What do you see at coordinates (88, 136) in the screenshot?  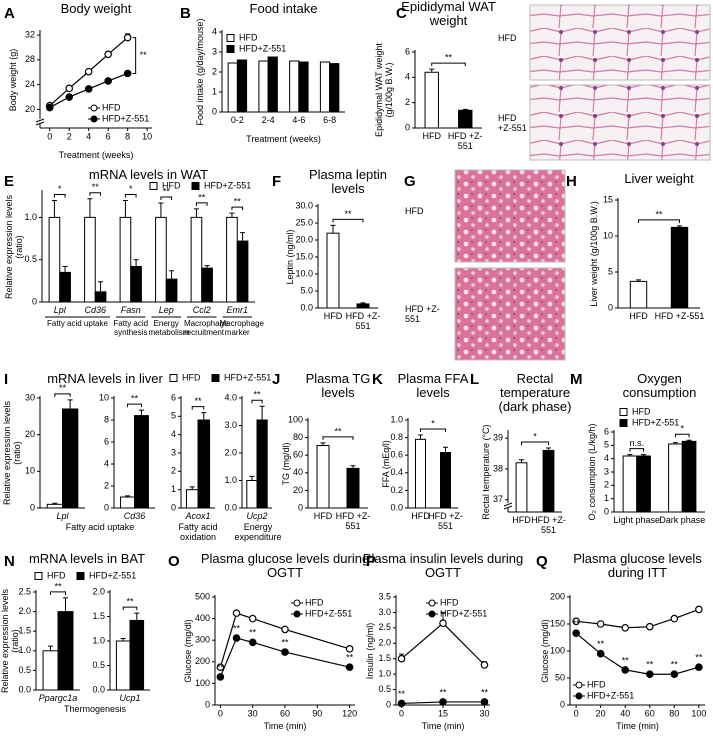 I see `x-tick-label: 4` at bounding box center [88, 136].